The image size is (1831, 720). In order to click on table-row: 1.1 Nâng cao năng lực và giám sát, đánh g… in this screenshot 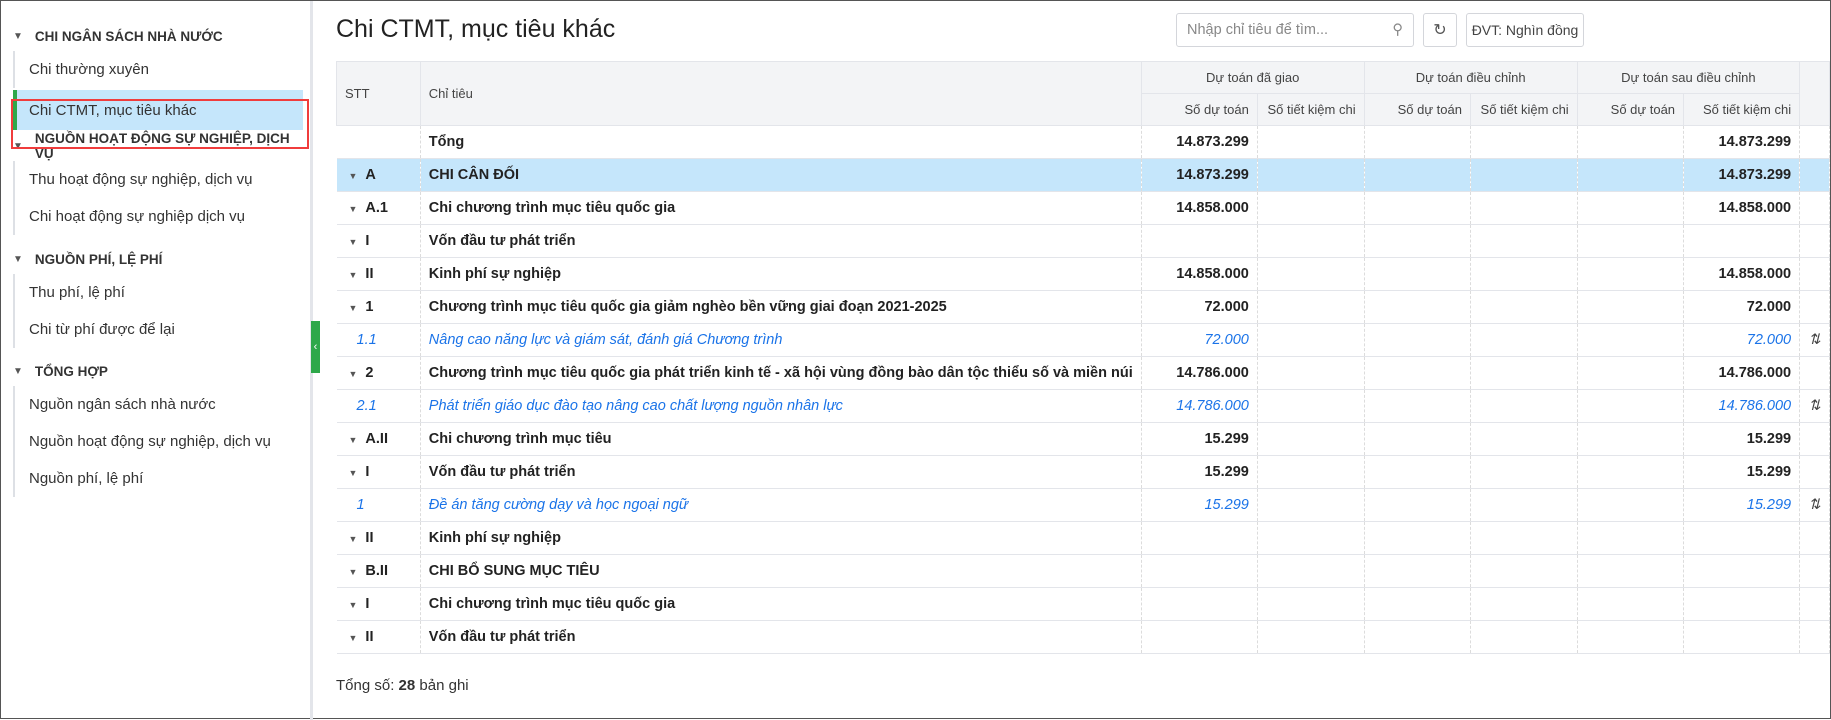, I will do `click(1083, 340)`.